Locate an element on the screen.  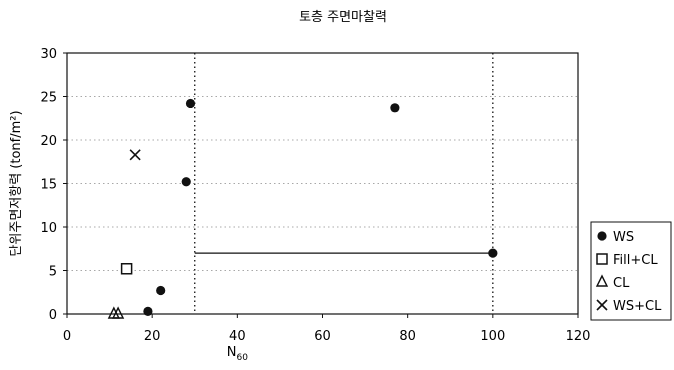
x-axis-label-main: N is located at coordinates (232, 352).